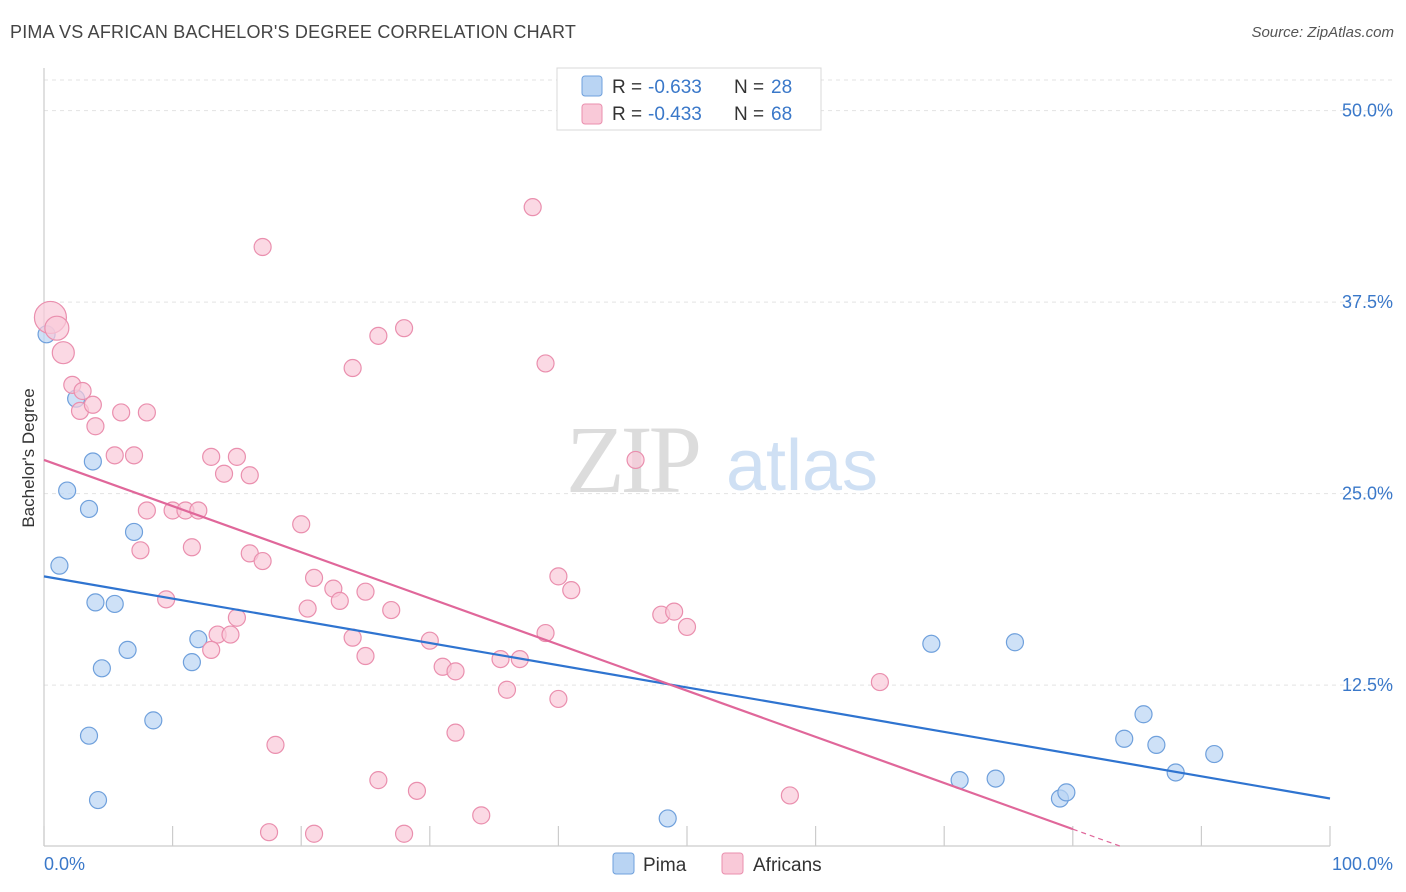 The height and width of the screenshot is (892, 1406). What do you see at coordinates (1367, 111) in the screenshot?
I see `y-tick-label: 50.0%` at bounding box center [1367, 111].